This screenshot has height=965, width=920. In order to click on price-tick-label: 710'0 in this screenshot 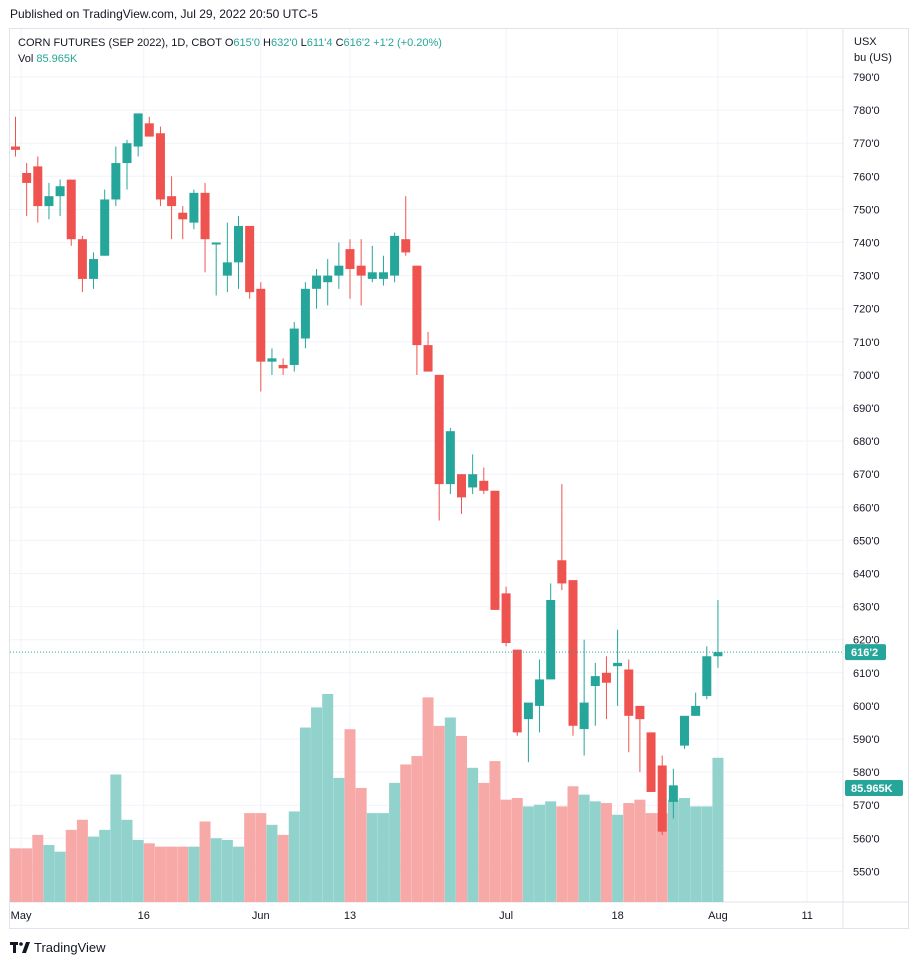, I will do `click(866, 343)`.